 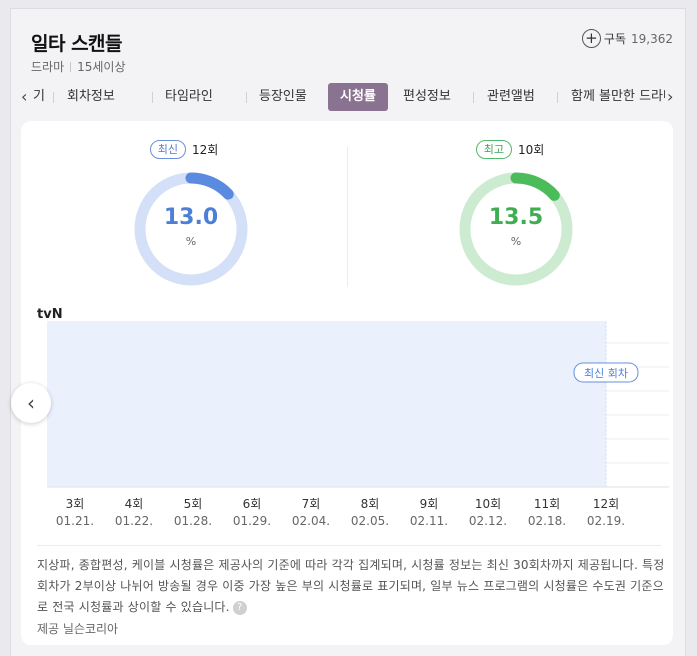 I want to click on best-header: 최고 10회, so click(x=510, y=149).